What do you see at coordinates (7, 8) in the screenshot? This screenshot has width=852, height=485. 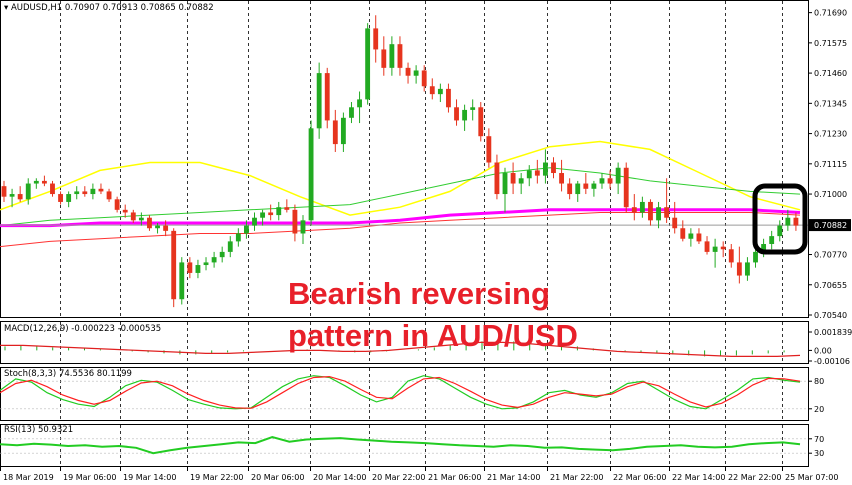 I see `dropdown-triangle-icon: ▾` at bounding box center [7, 8].